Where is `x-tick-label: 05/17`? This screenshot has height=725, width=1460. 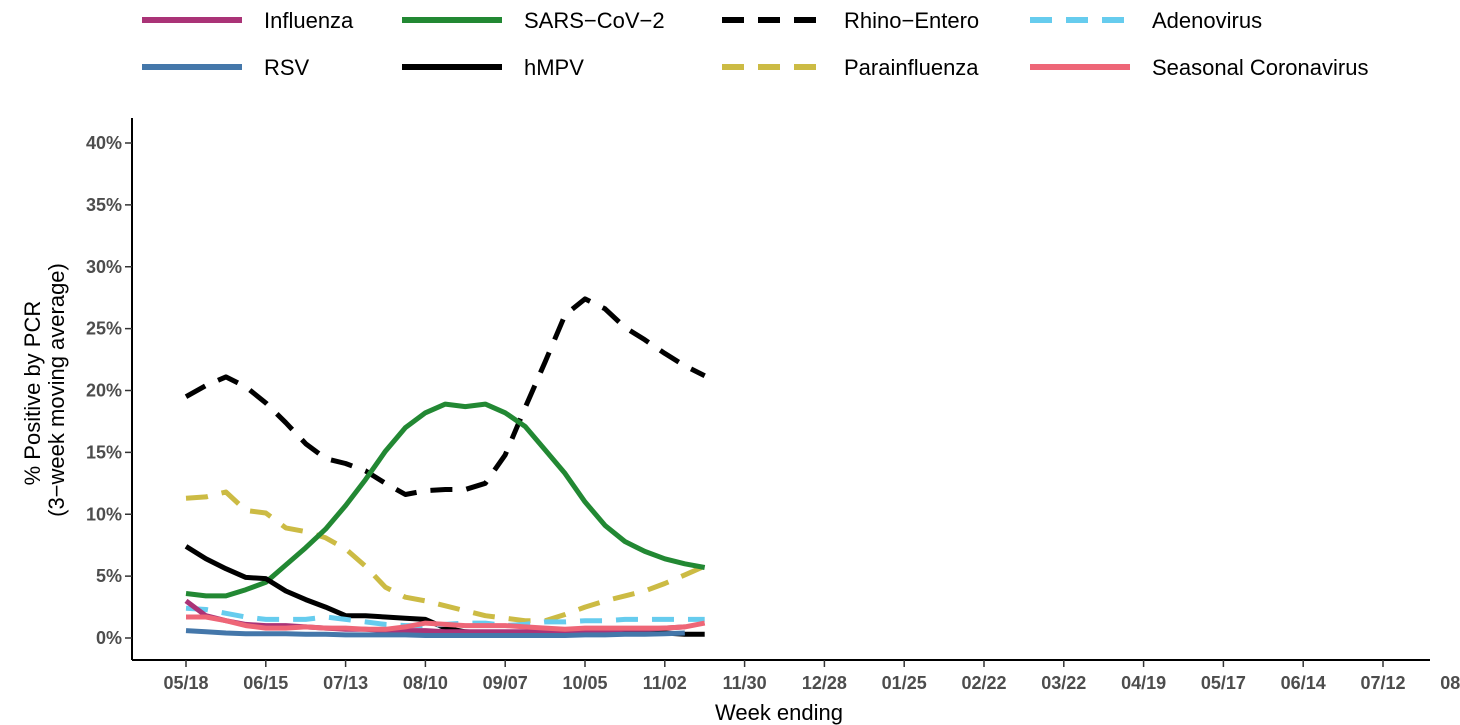
x-tick-label: 05/17 is located at coordinates (1223, 683).